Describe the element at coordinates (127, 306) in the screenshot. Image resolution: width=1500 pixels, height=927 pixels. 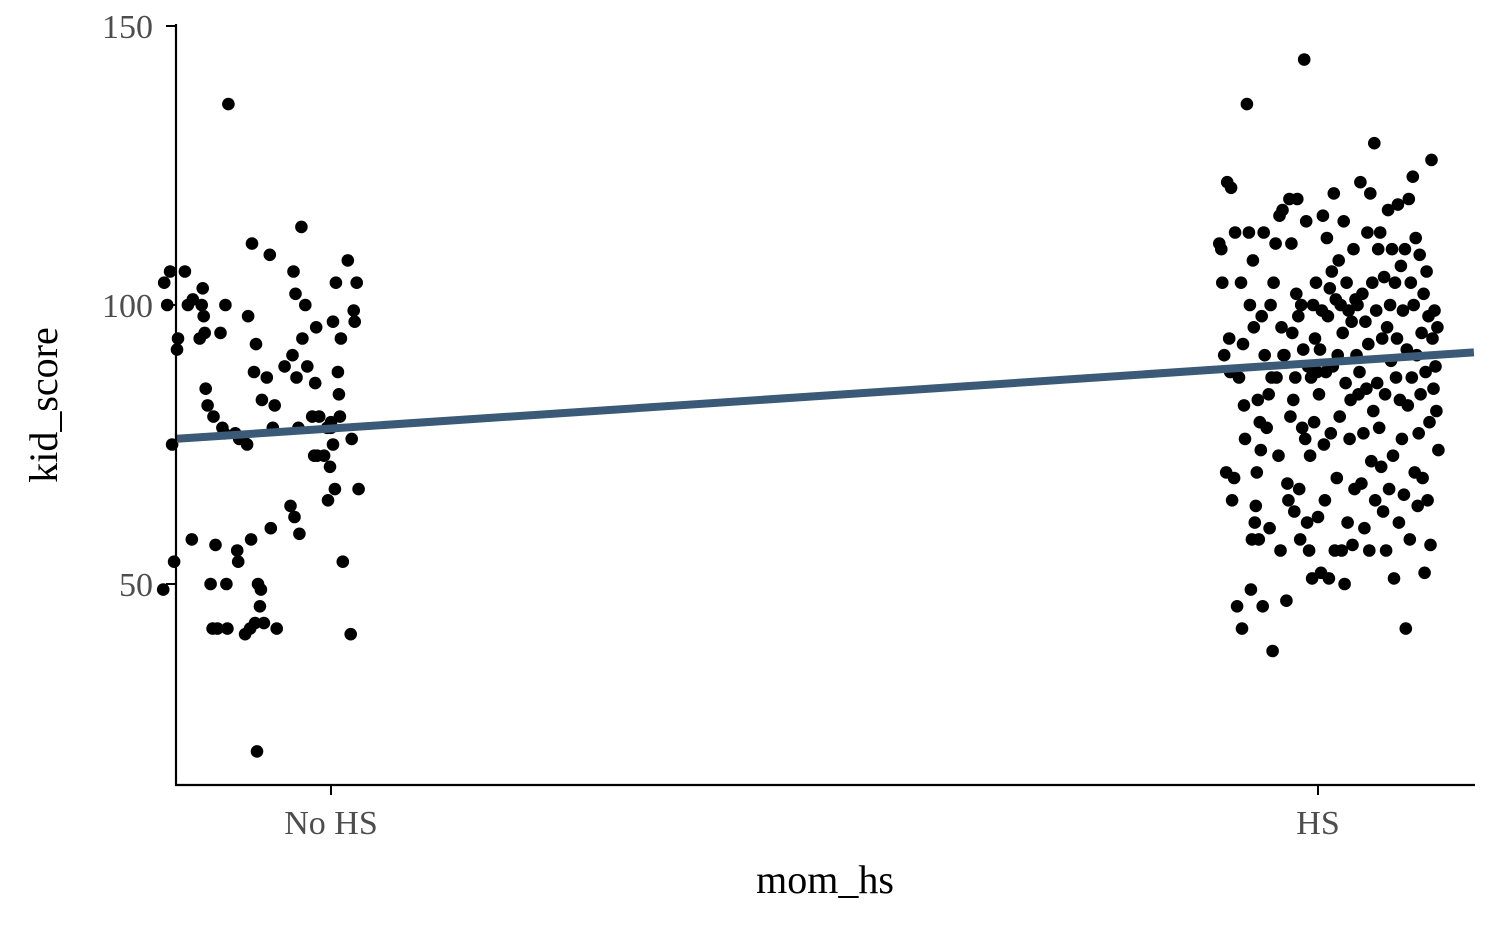
I see `y-tick-label: 100` at that location.